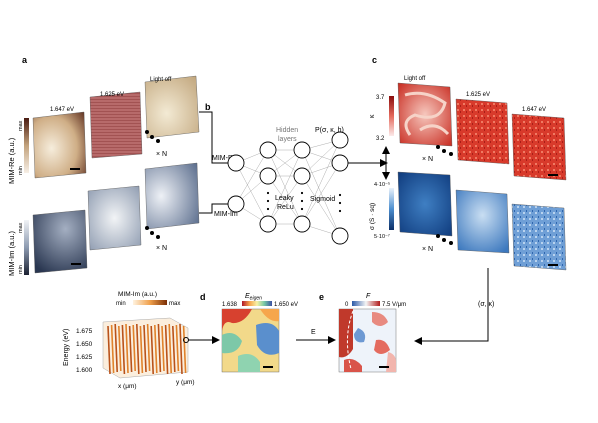  Describe the element at coordinates (26, 145) in the screenshot. I see `mim-re-colorbar` at that location.